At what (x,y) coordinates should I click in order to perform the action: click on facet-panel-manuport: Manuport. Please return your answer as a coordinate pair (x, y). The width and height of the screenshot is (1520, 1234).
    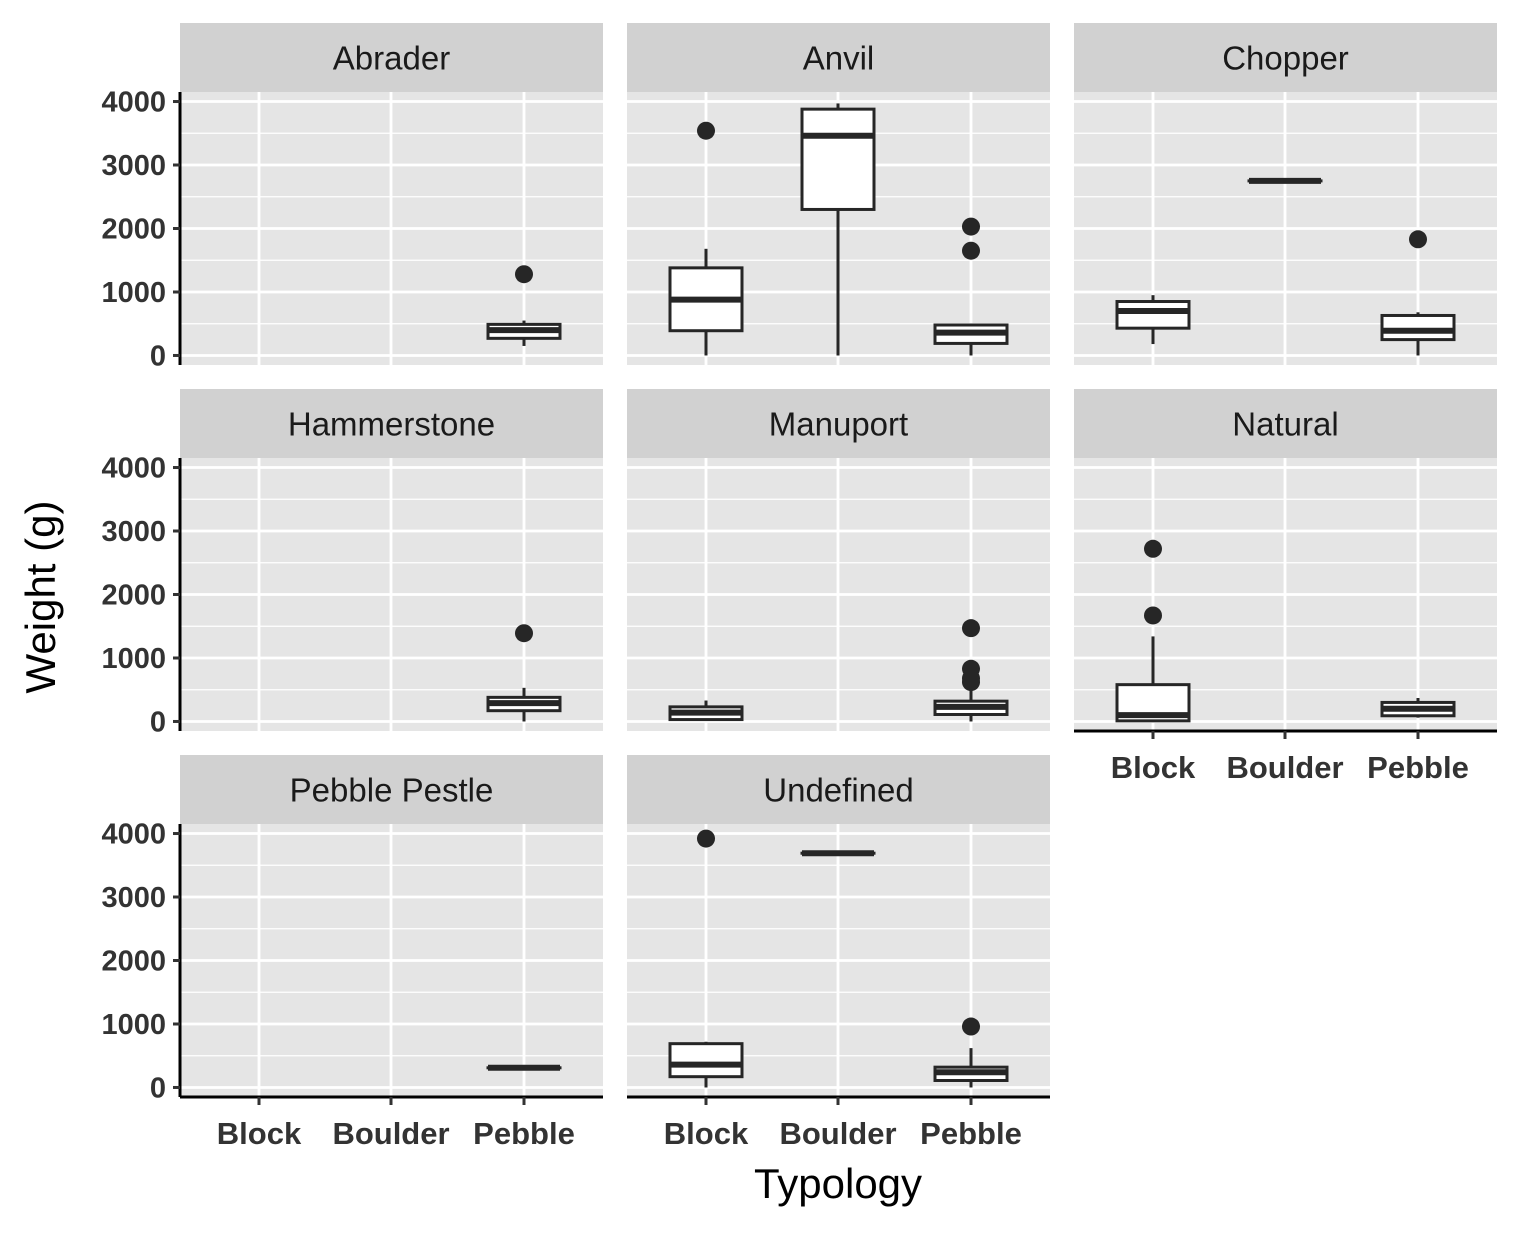
    Looking at the image, I should click on (838, 560).